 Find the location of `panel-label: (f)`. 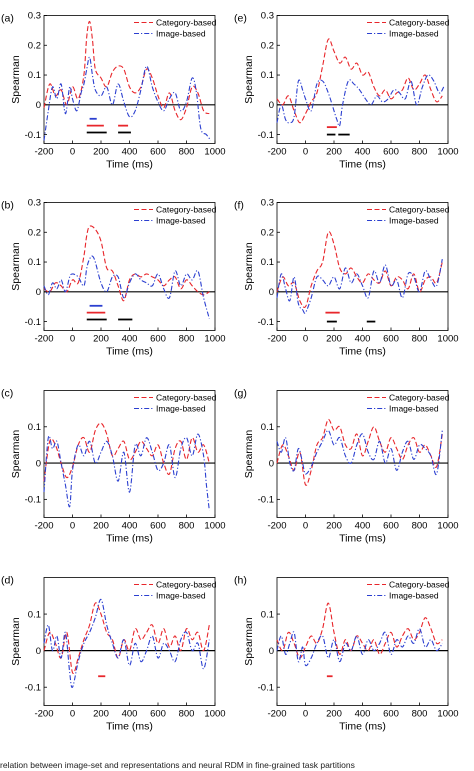

panel-label: (f) is located at coordinates (239, 206).